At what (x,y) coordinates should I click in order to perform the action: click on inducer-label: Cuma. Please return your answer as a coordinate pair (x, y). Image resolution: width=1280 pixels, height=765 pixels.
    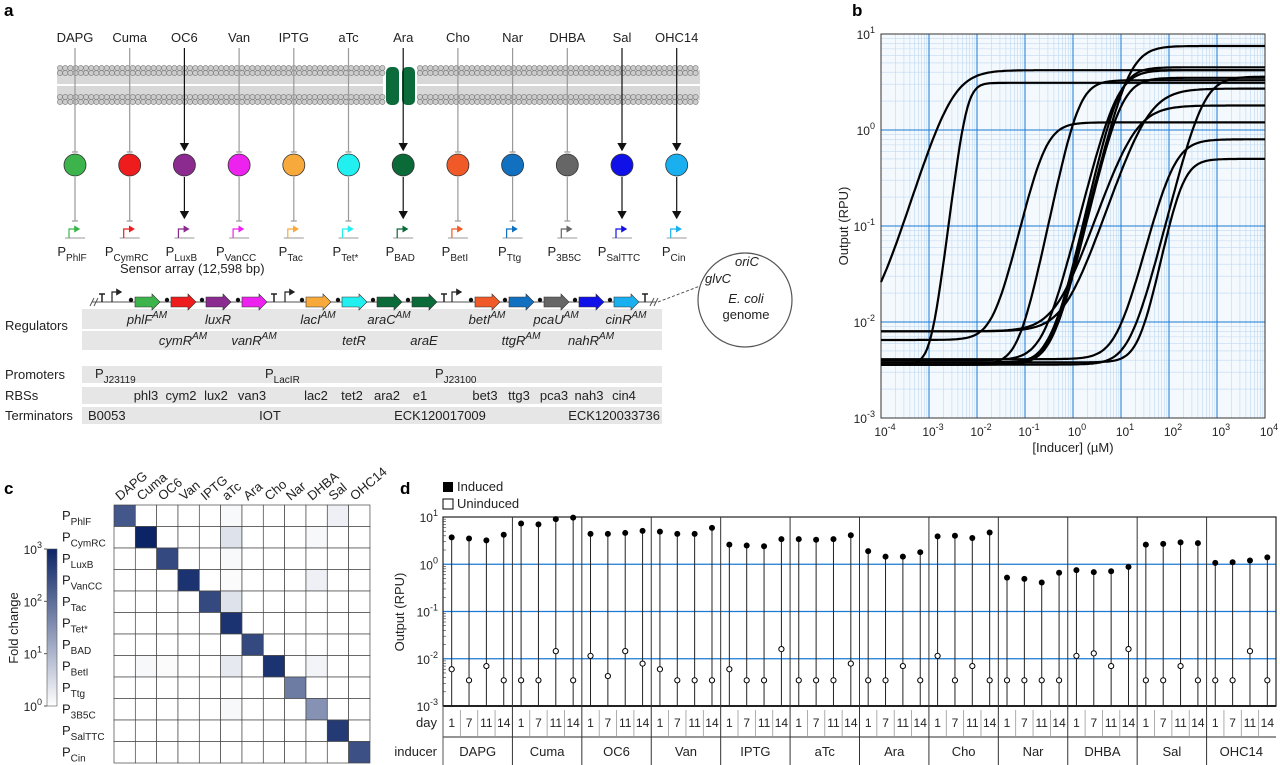
    Looking at the image, I should click on (129, 37).